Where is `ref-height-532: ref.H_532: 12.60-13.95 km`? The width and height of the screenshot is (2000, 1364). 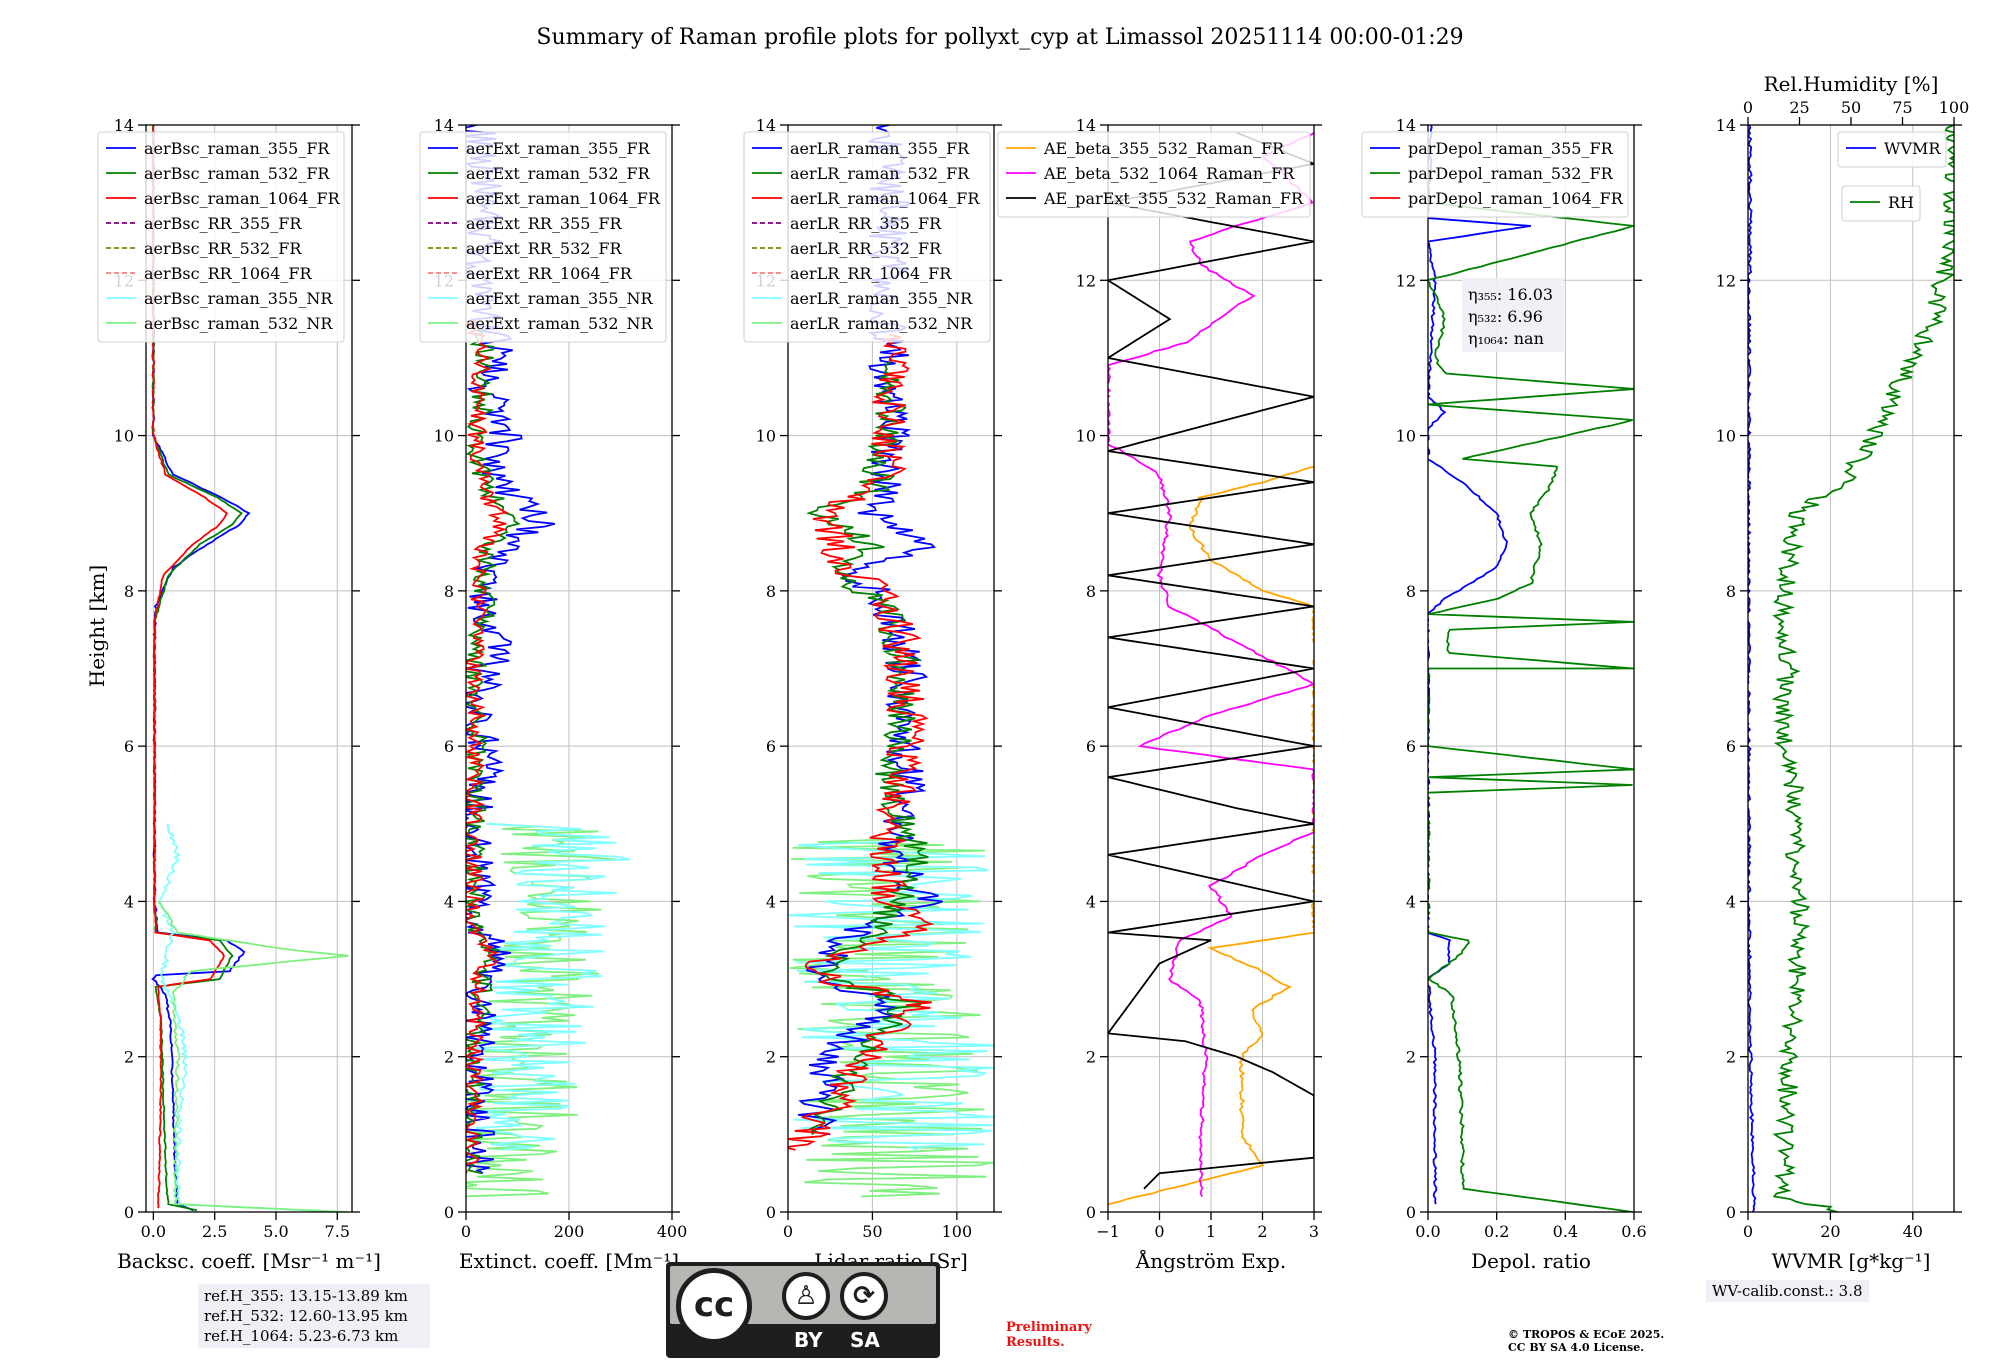 ref-height-532: ref.H_532: 12.60-13.95 km is located at coordinates (306, 1316).